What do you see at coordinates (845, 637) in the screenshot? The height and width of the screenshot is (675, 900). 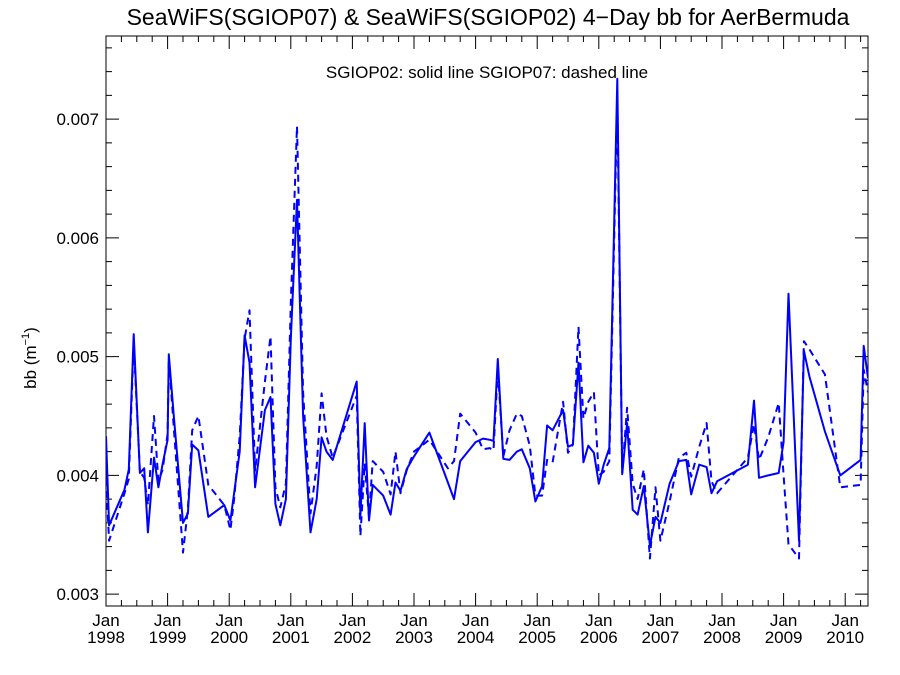 I see `x-tick-label-year: 2010` at bounding box center [845, 637].